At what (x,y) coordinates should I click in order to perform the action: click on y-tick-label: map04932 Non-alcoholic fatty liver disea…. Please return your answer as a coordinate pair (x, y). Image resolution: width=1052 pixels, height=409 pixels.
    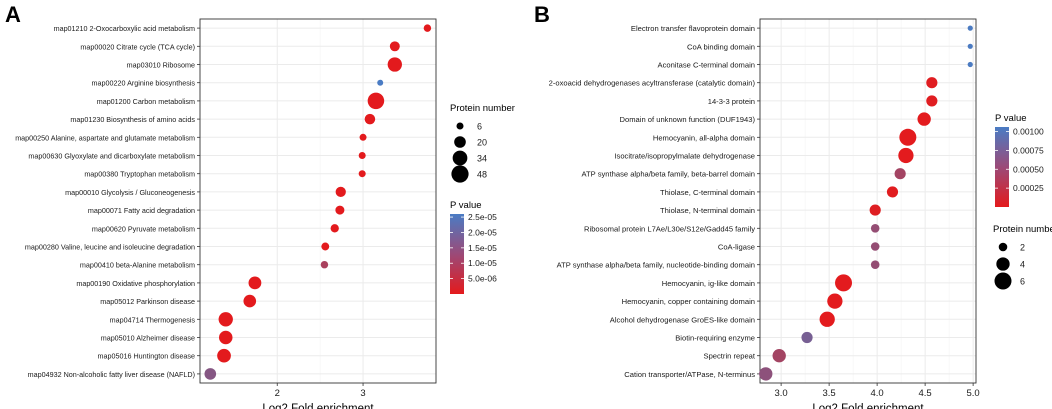
    Looking at the image, I should click on (111, 374).